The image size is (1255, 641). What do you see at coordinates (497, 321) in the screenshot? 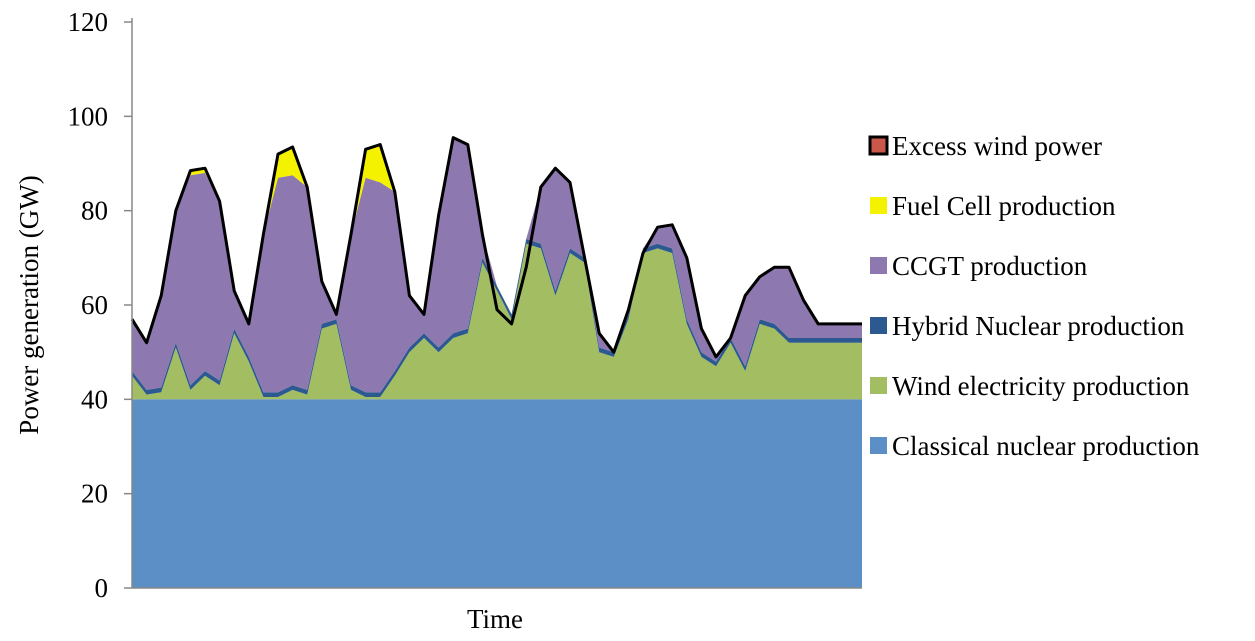
I see `area-wind-electricity-production` at bounding box center [497, 321].